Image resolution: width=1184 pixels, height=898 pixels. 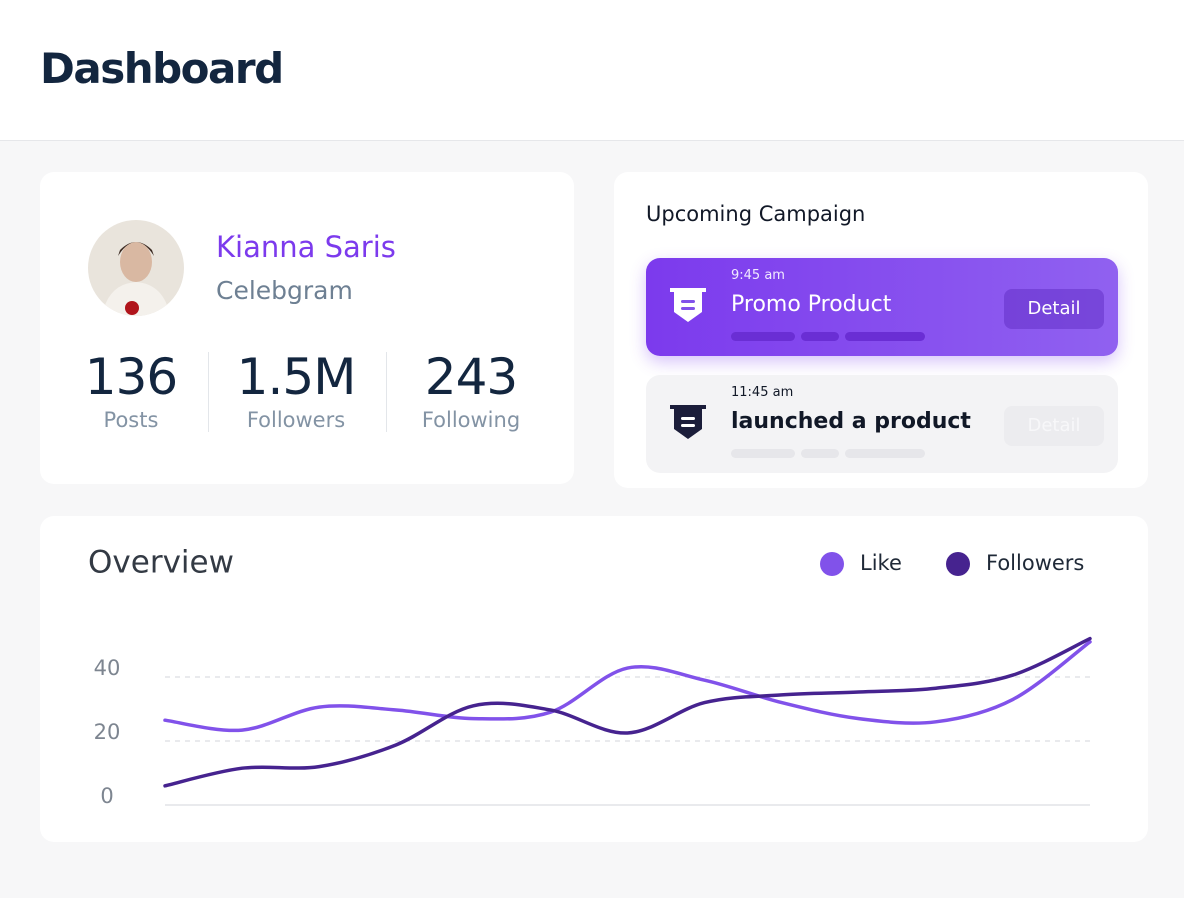 I want to click on stat: 1.5M Followers, so click(x=296, y=390).